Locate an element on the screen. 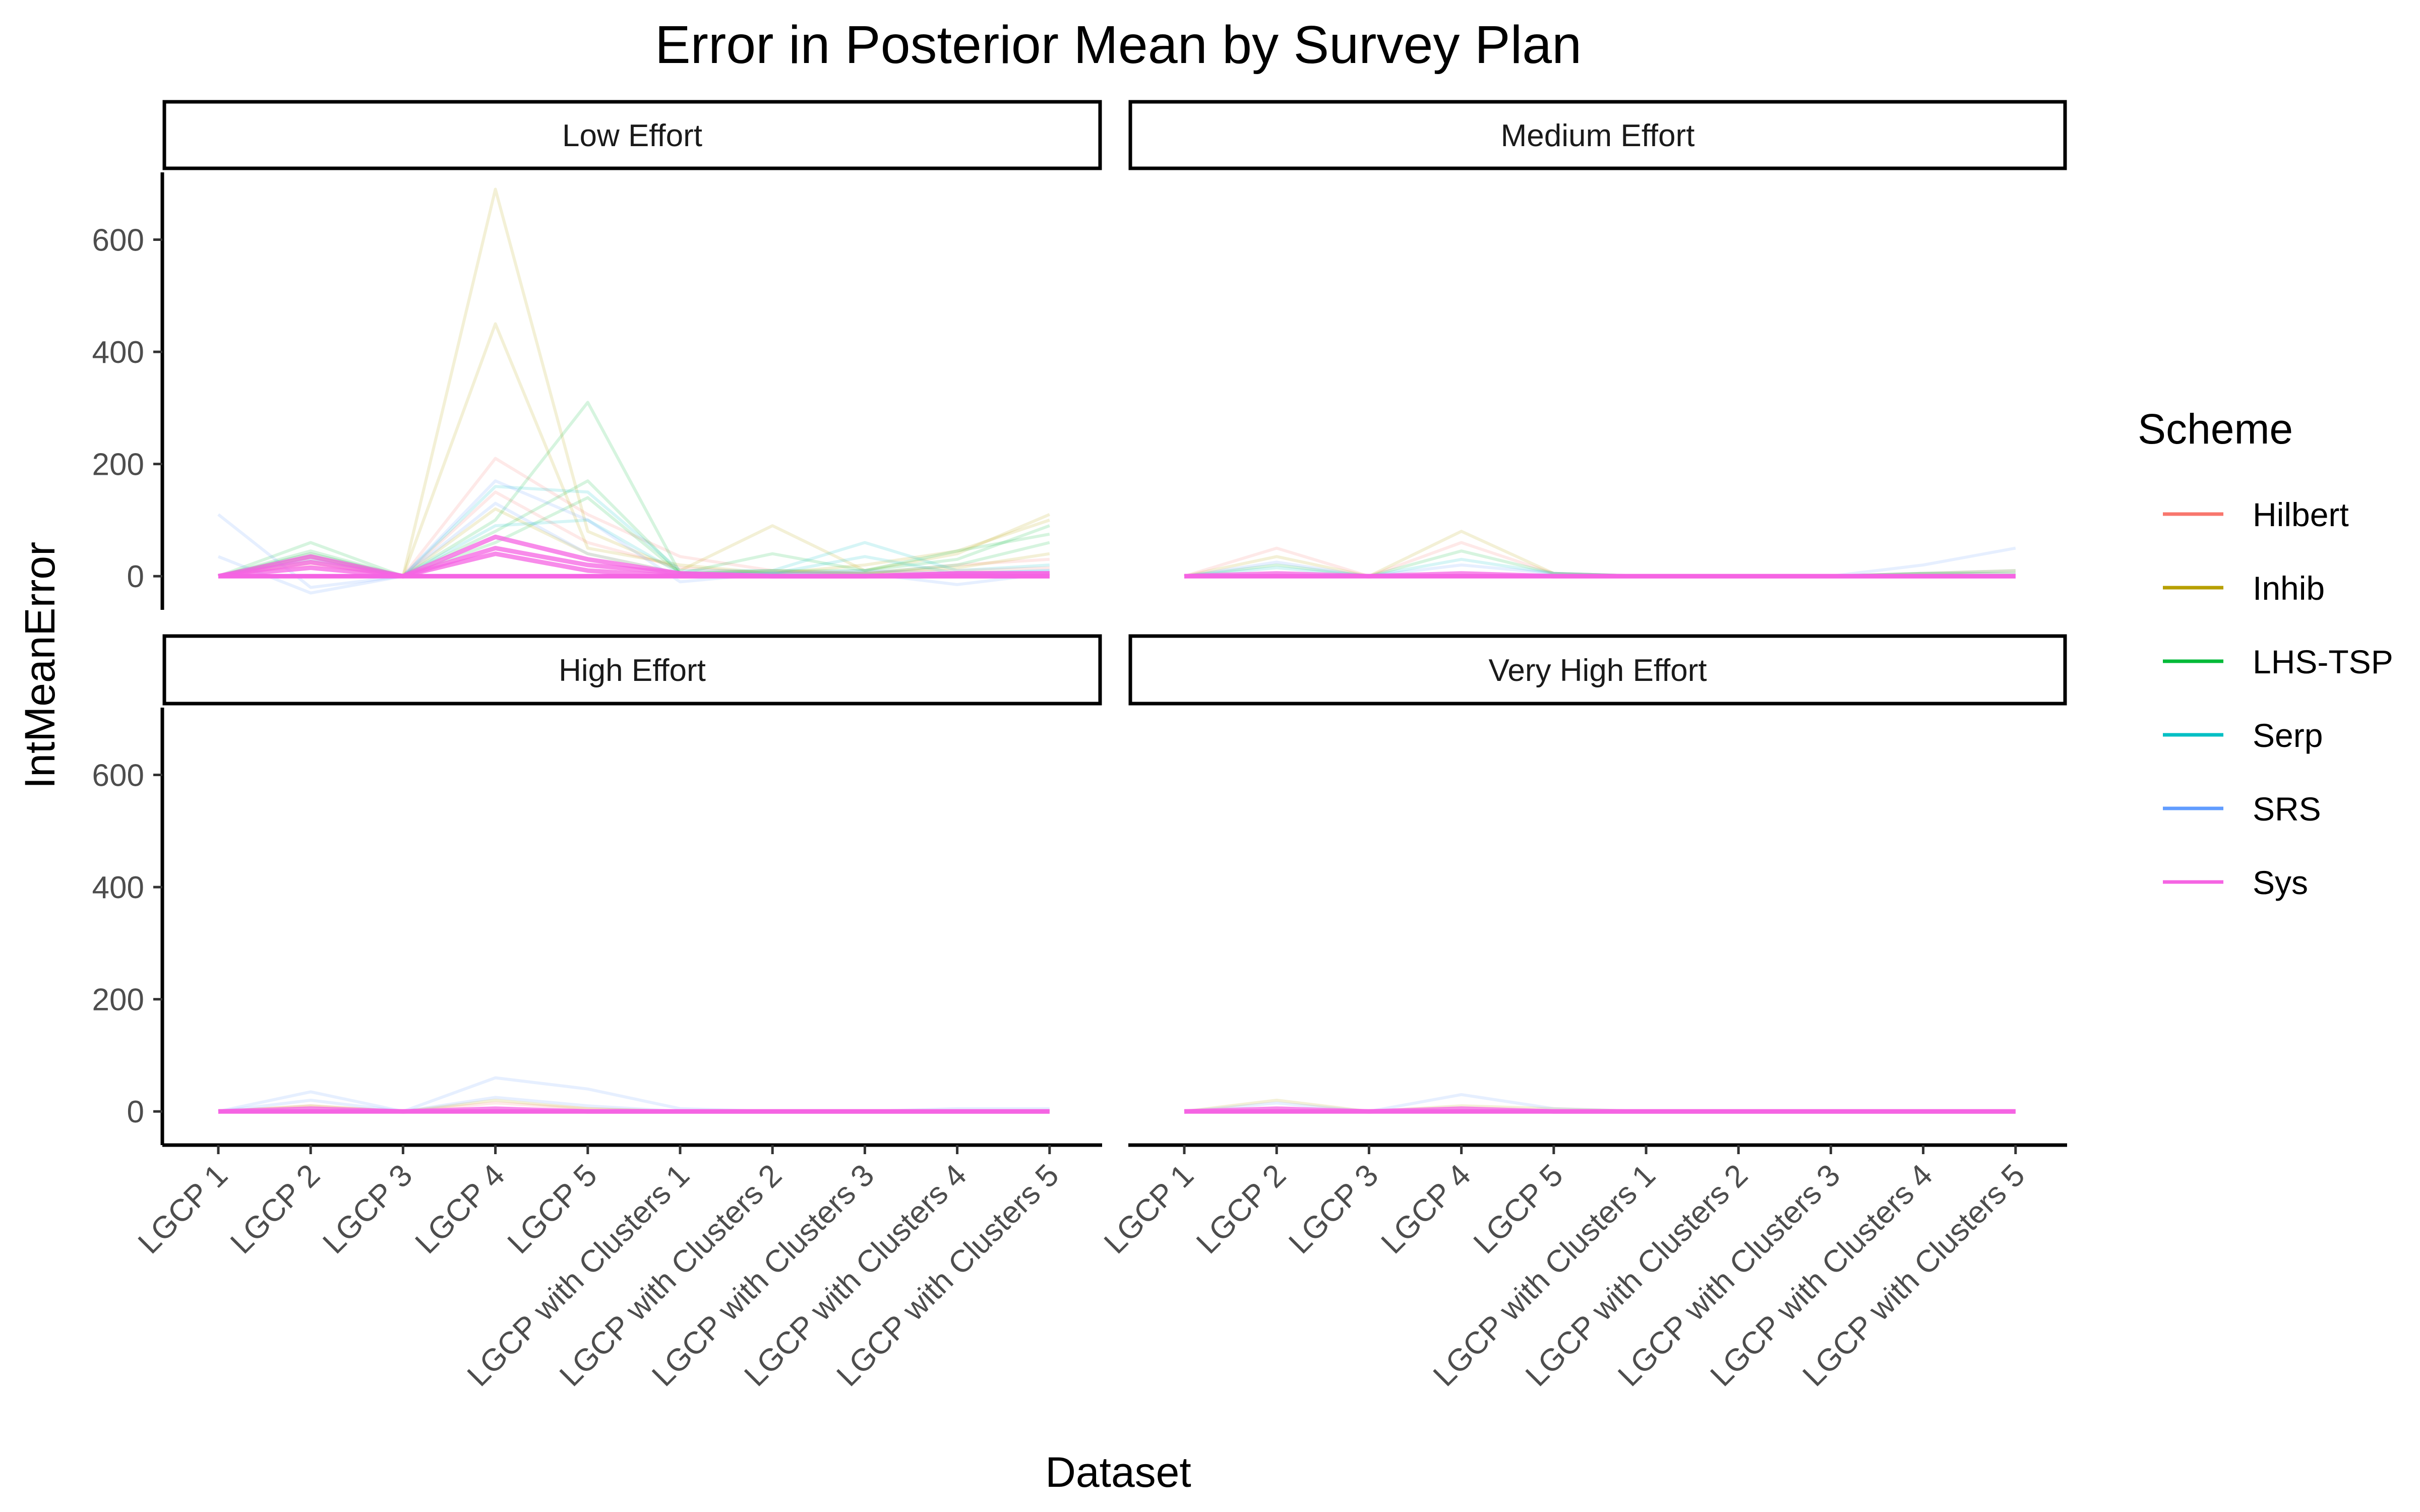  facet-strip-label: High Effort is located at coordinates (632, 670).